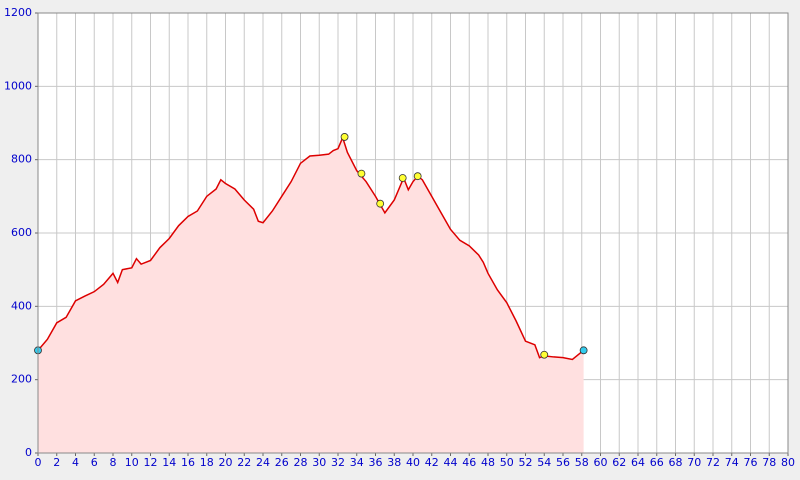  Describe the element at coordinates (169, 462) in the screenshot. I see `x-tick-label: 14` at that location.